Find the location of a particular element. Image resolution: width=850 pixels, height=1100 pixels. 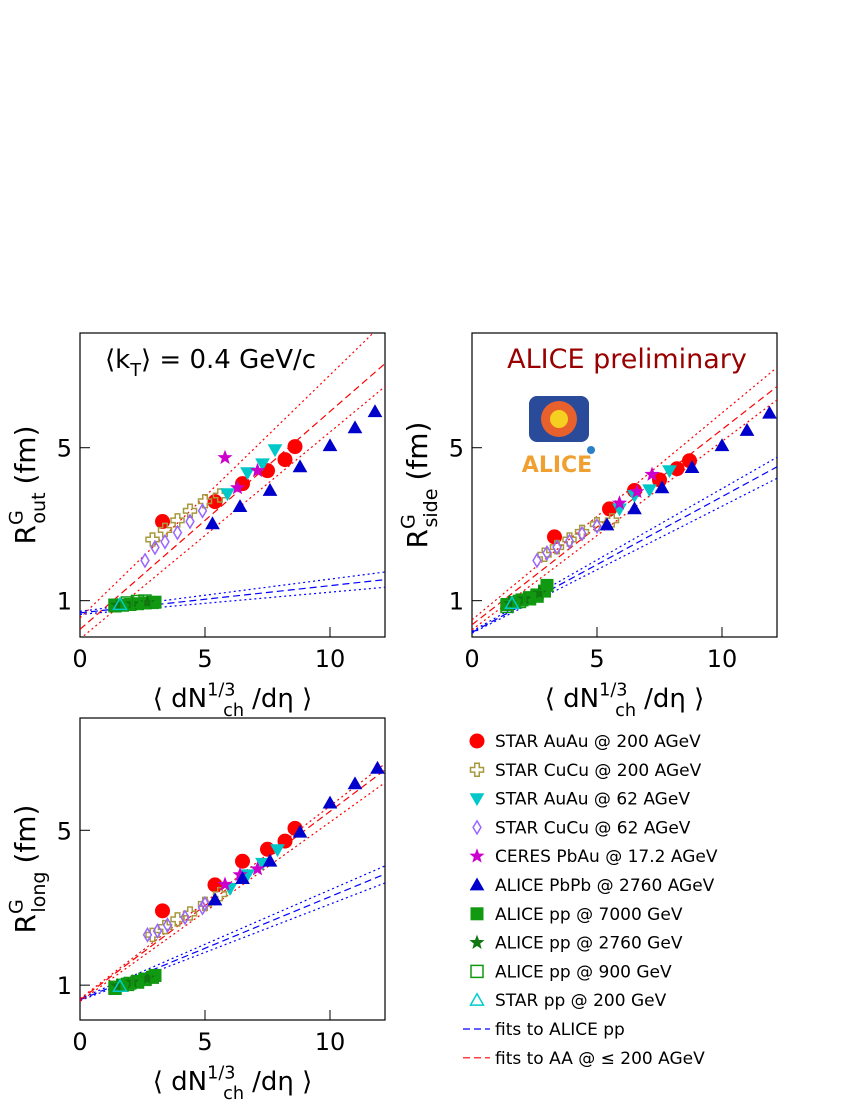

alice-logo-art is located at coordinates (562, 425).